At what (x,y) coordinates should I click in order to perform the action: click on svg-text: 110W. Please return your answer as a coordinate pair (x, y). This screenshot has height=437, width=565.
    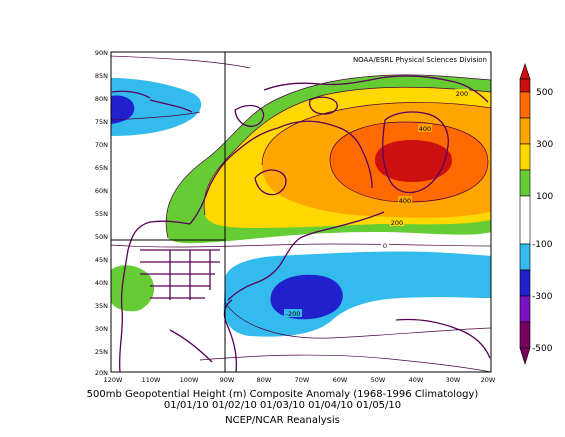
    Looking at the image, I should click on (151, 380).